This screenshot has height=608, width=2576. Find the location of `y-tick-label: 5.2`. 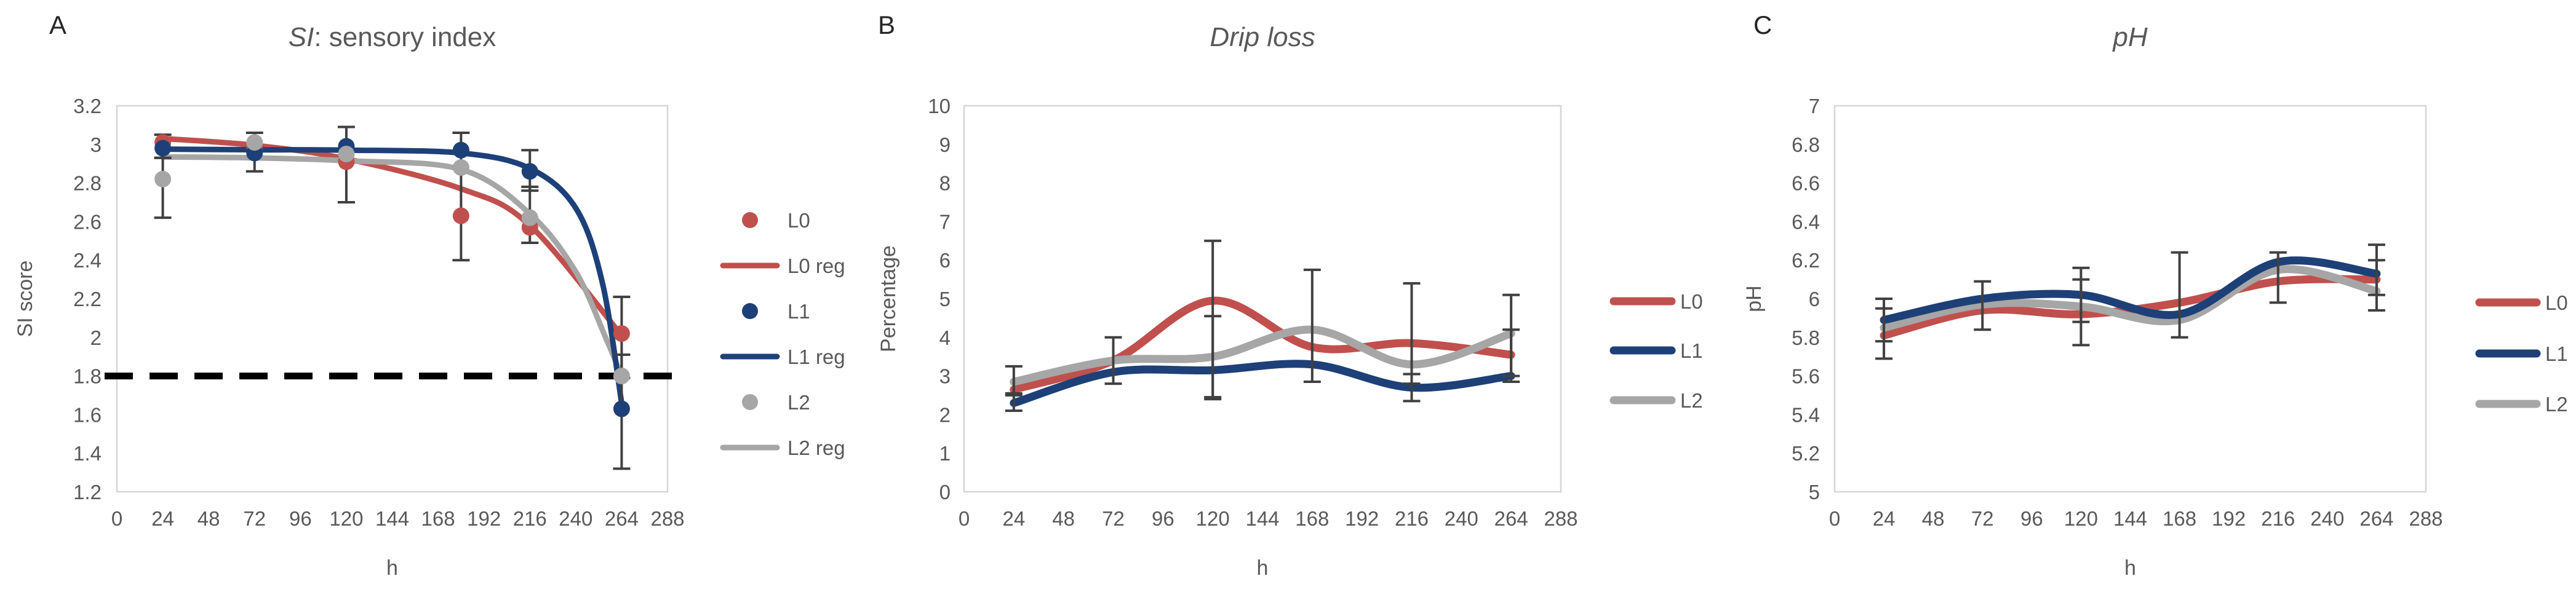

y-tick-label: 5.2 is located at coordinates (1806, 454).